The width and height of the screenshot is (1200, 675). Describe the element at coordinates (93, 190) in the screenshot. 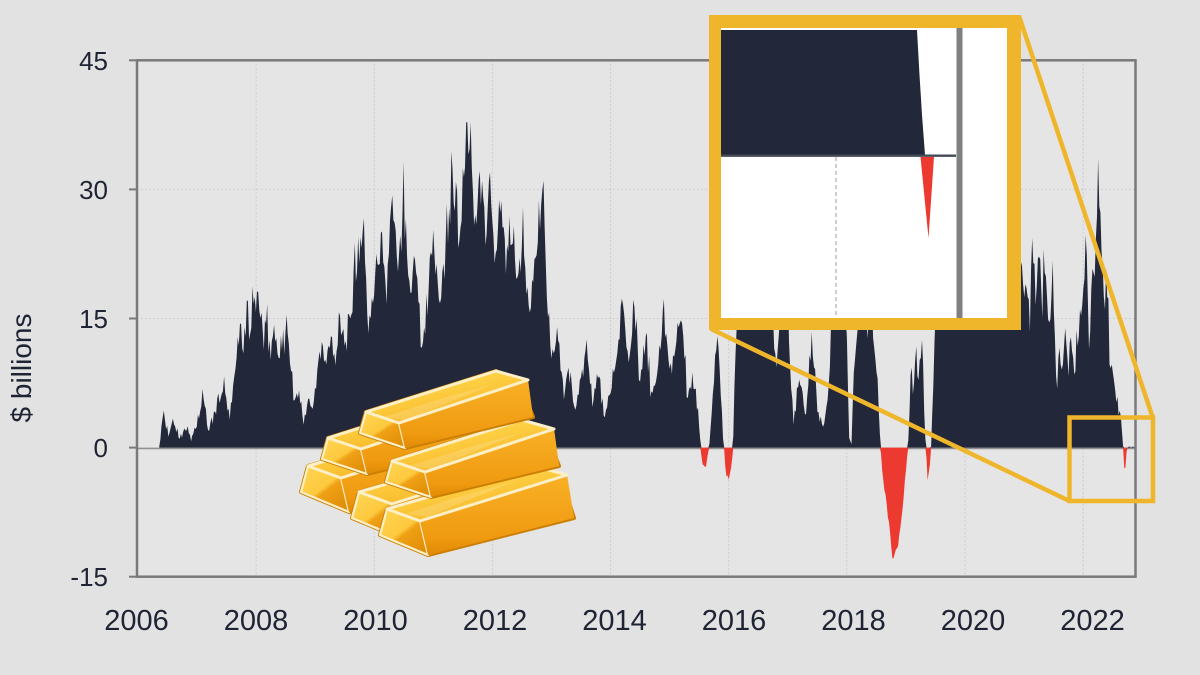

I see `svg-text: 30` at that location.